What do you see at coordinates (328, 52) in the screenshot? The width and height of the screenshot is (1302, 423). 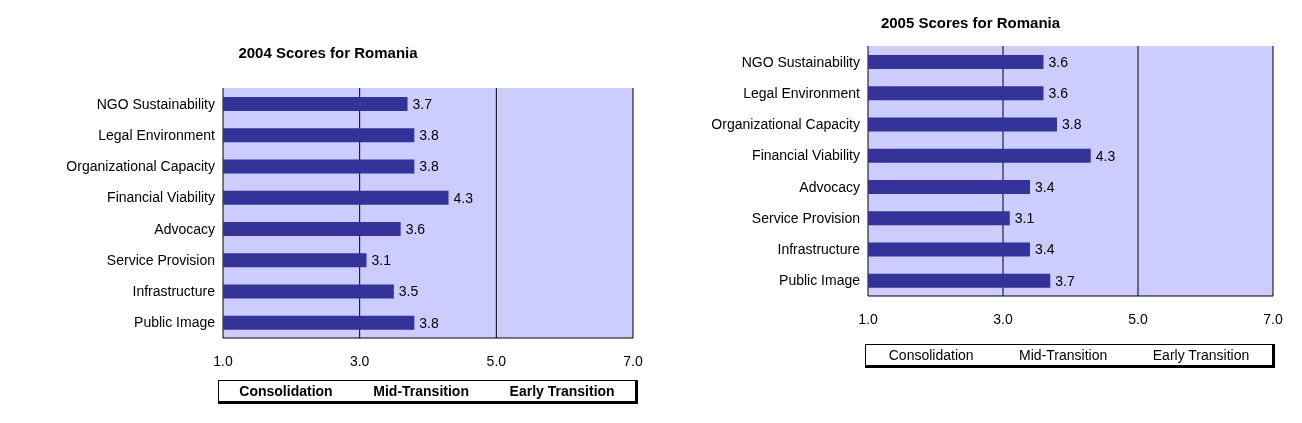 I see `chart-title: 2004 Scores for Romania` at bounding box center [328, 52].